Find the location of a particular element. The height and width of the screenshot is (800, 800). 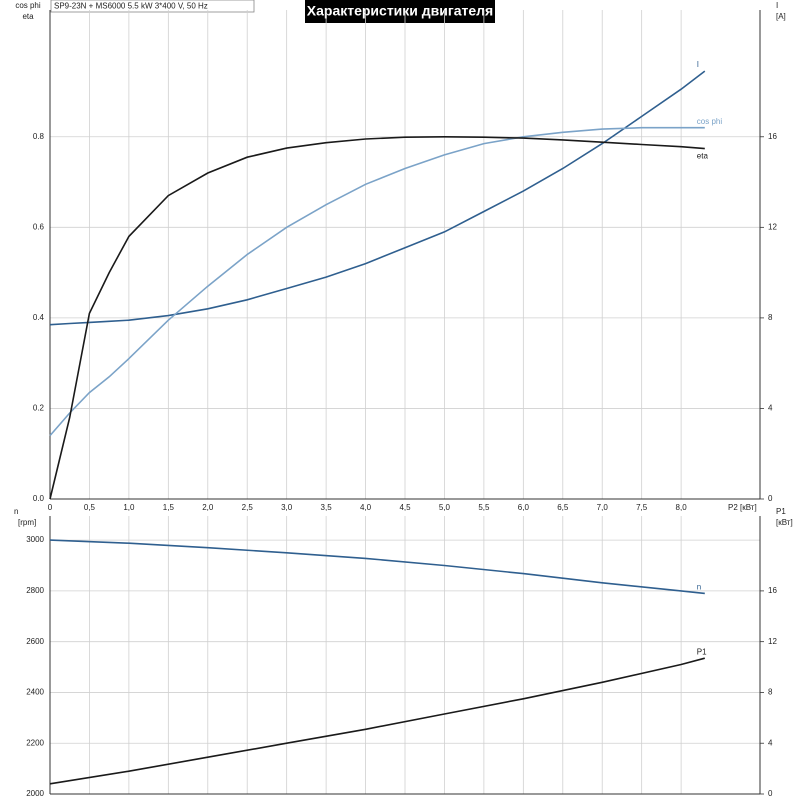

y-tick-label: 2000 is located at coordinates (35, 793).